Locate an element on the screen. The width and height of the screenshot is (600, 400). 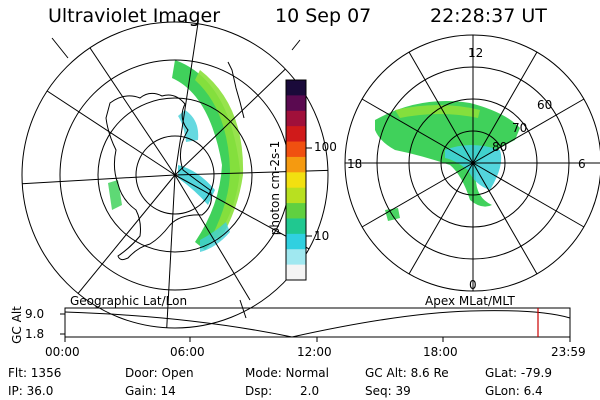
geographic-longitude: GLon: 6.4 is located at coordinates (514, 391).